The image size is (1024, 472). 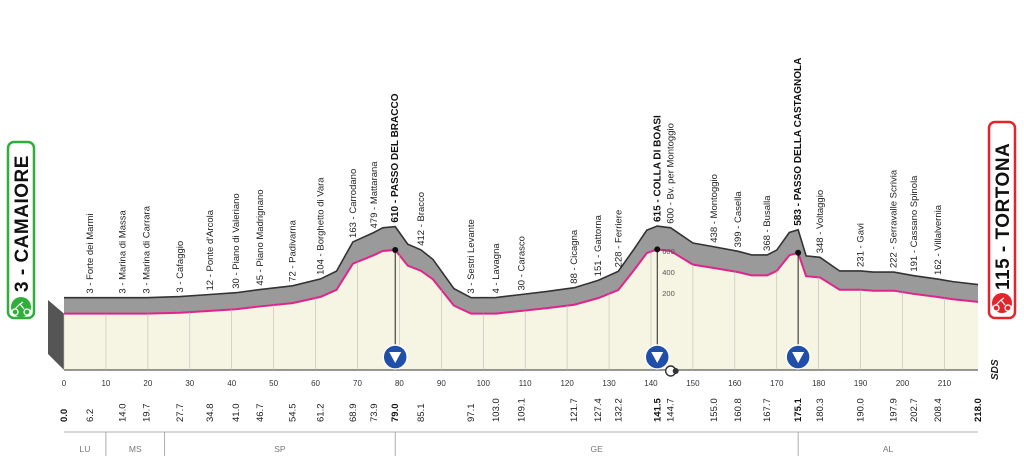 I want to click on km-tick-label: 50, so click(x=273, y=383).